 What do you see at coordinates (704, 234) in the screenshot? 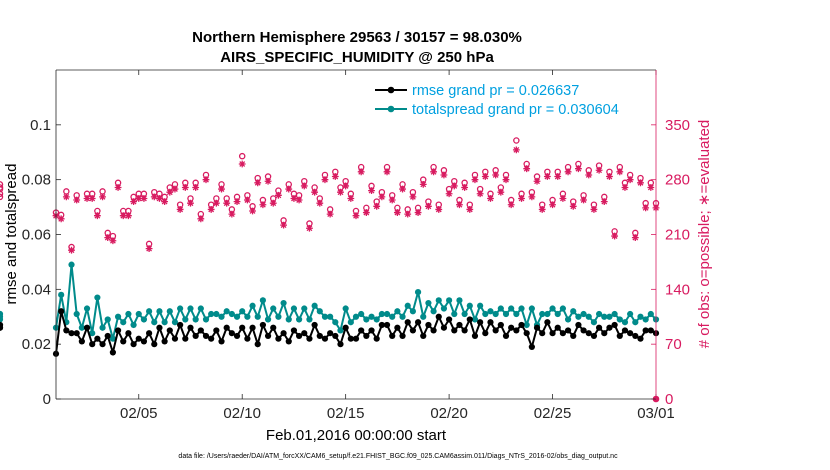
I see `y-right-axis-label: # of obs: o=possible; ∗=evaluated` at bounding box center [704, 234].